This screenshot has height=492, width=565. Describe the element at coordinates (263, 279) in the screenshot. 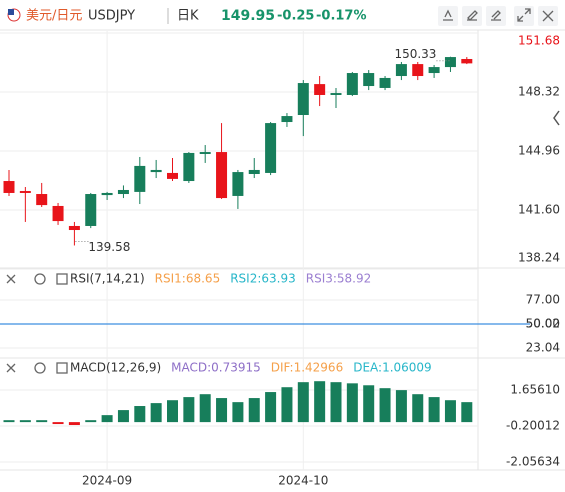

I see `legend-entry: RSI2:63.93` at that location.